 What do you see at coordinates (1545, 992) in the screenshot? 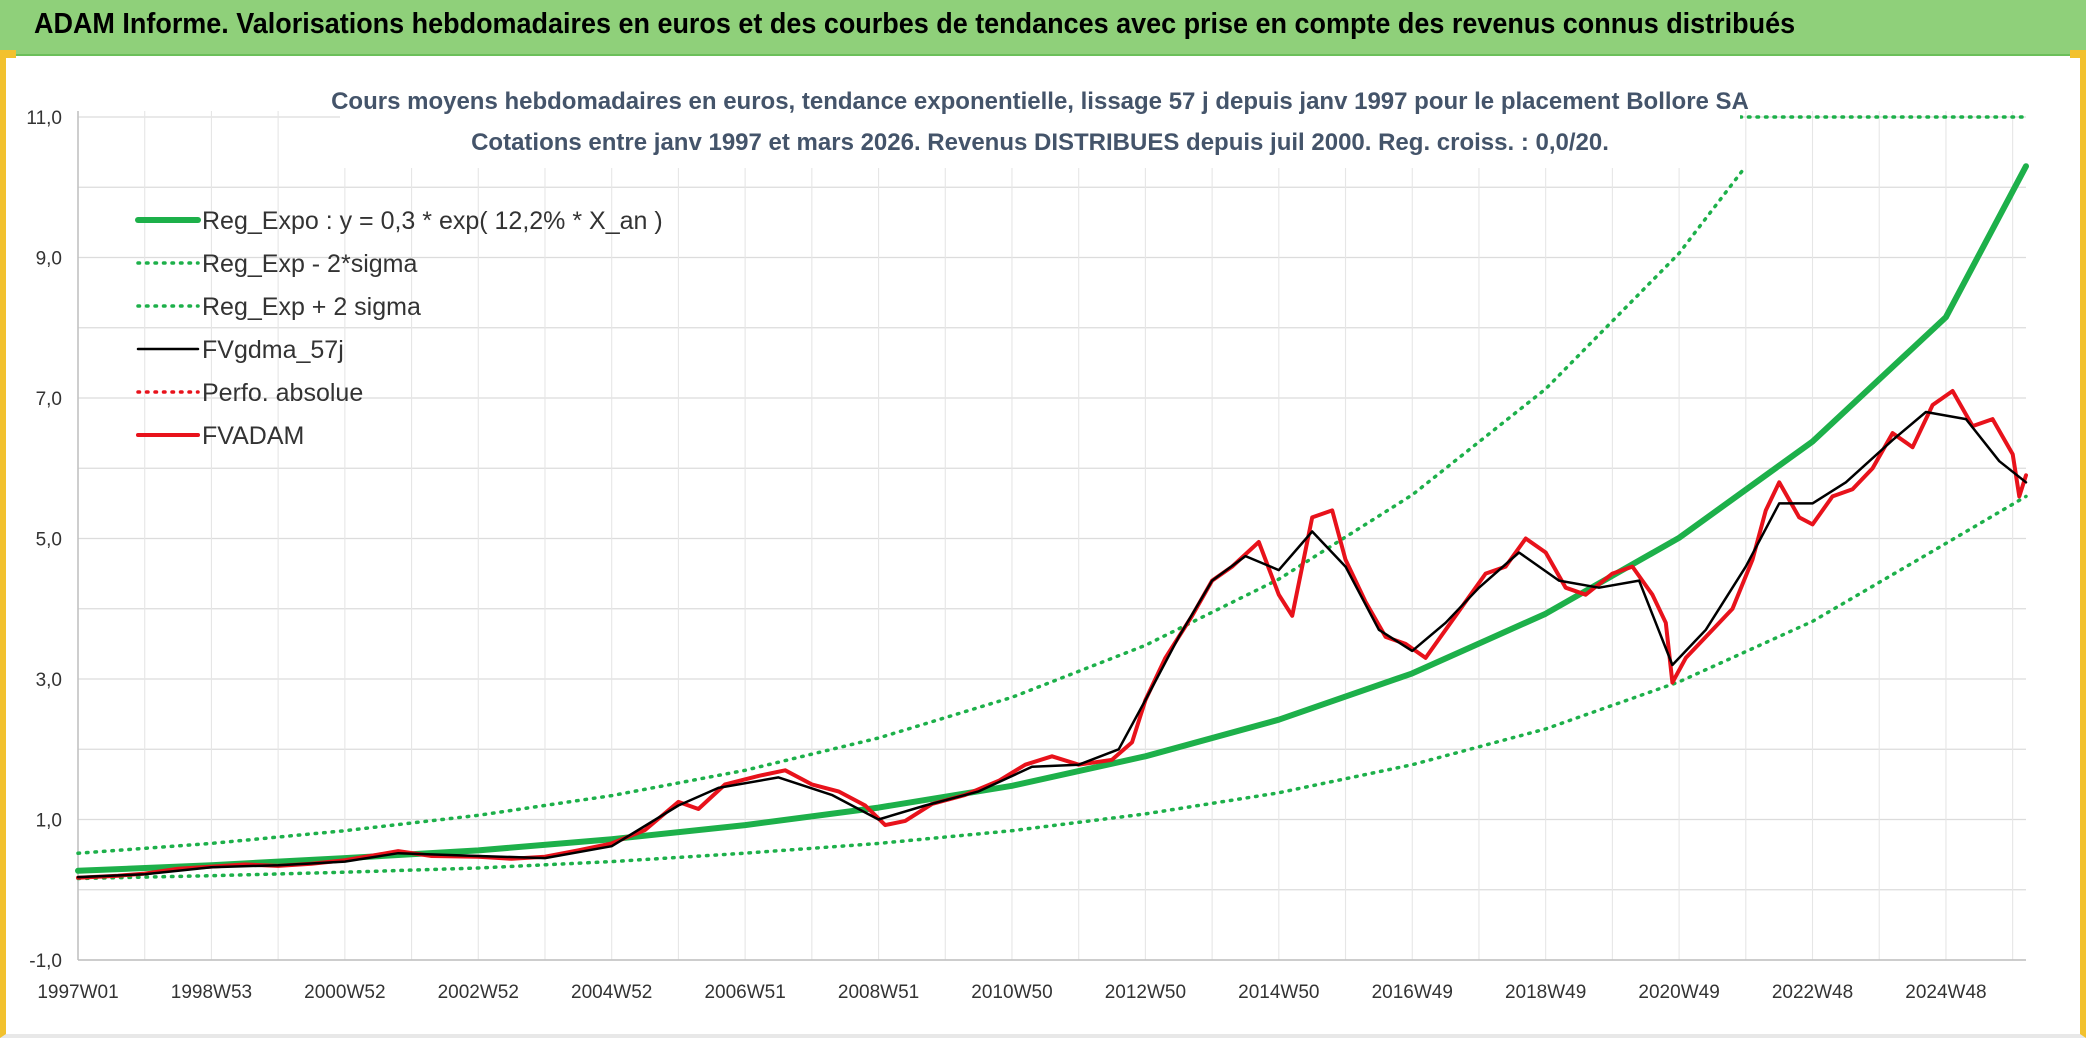
I see `x-tick-label: 2018W49` at bounding box center [1545, 992].